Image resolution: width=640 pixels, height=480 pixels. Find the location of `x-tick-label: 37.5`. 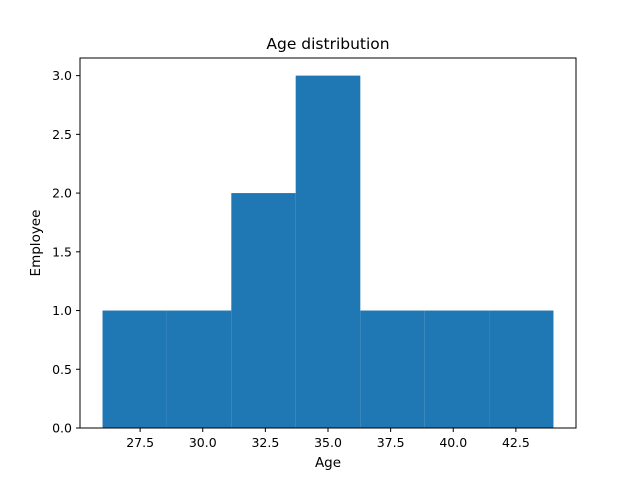

x-tick-label: 37.5 is located at coordinates (391, 442).